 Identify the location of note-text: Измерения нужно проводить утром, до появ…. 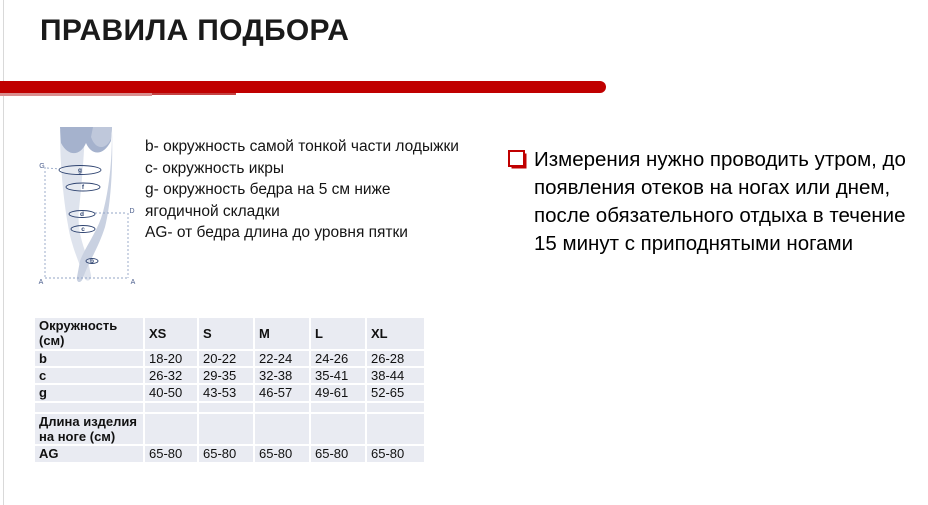
(720, 201).